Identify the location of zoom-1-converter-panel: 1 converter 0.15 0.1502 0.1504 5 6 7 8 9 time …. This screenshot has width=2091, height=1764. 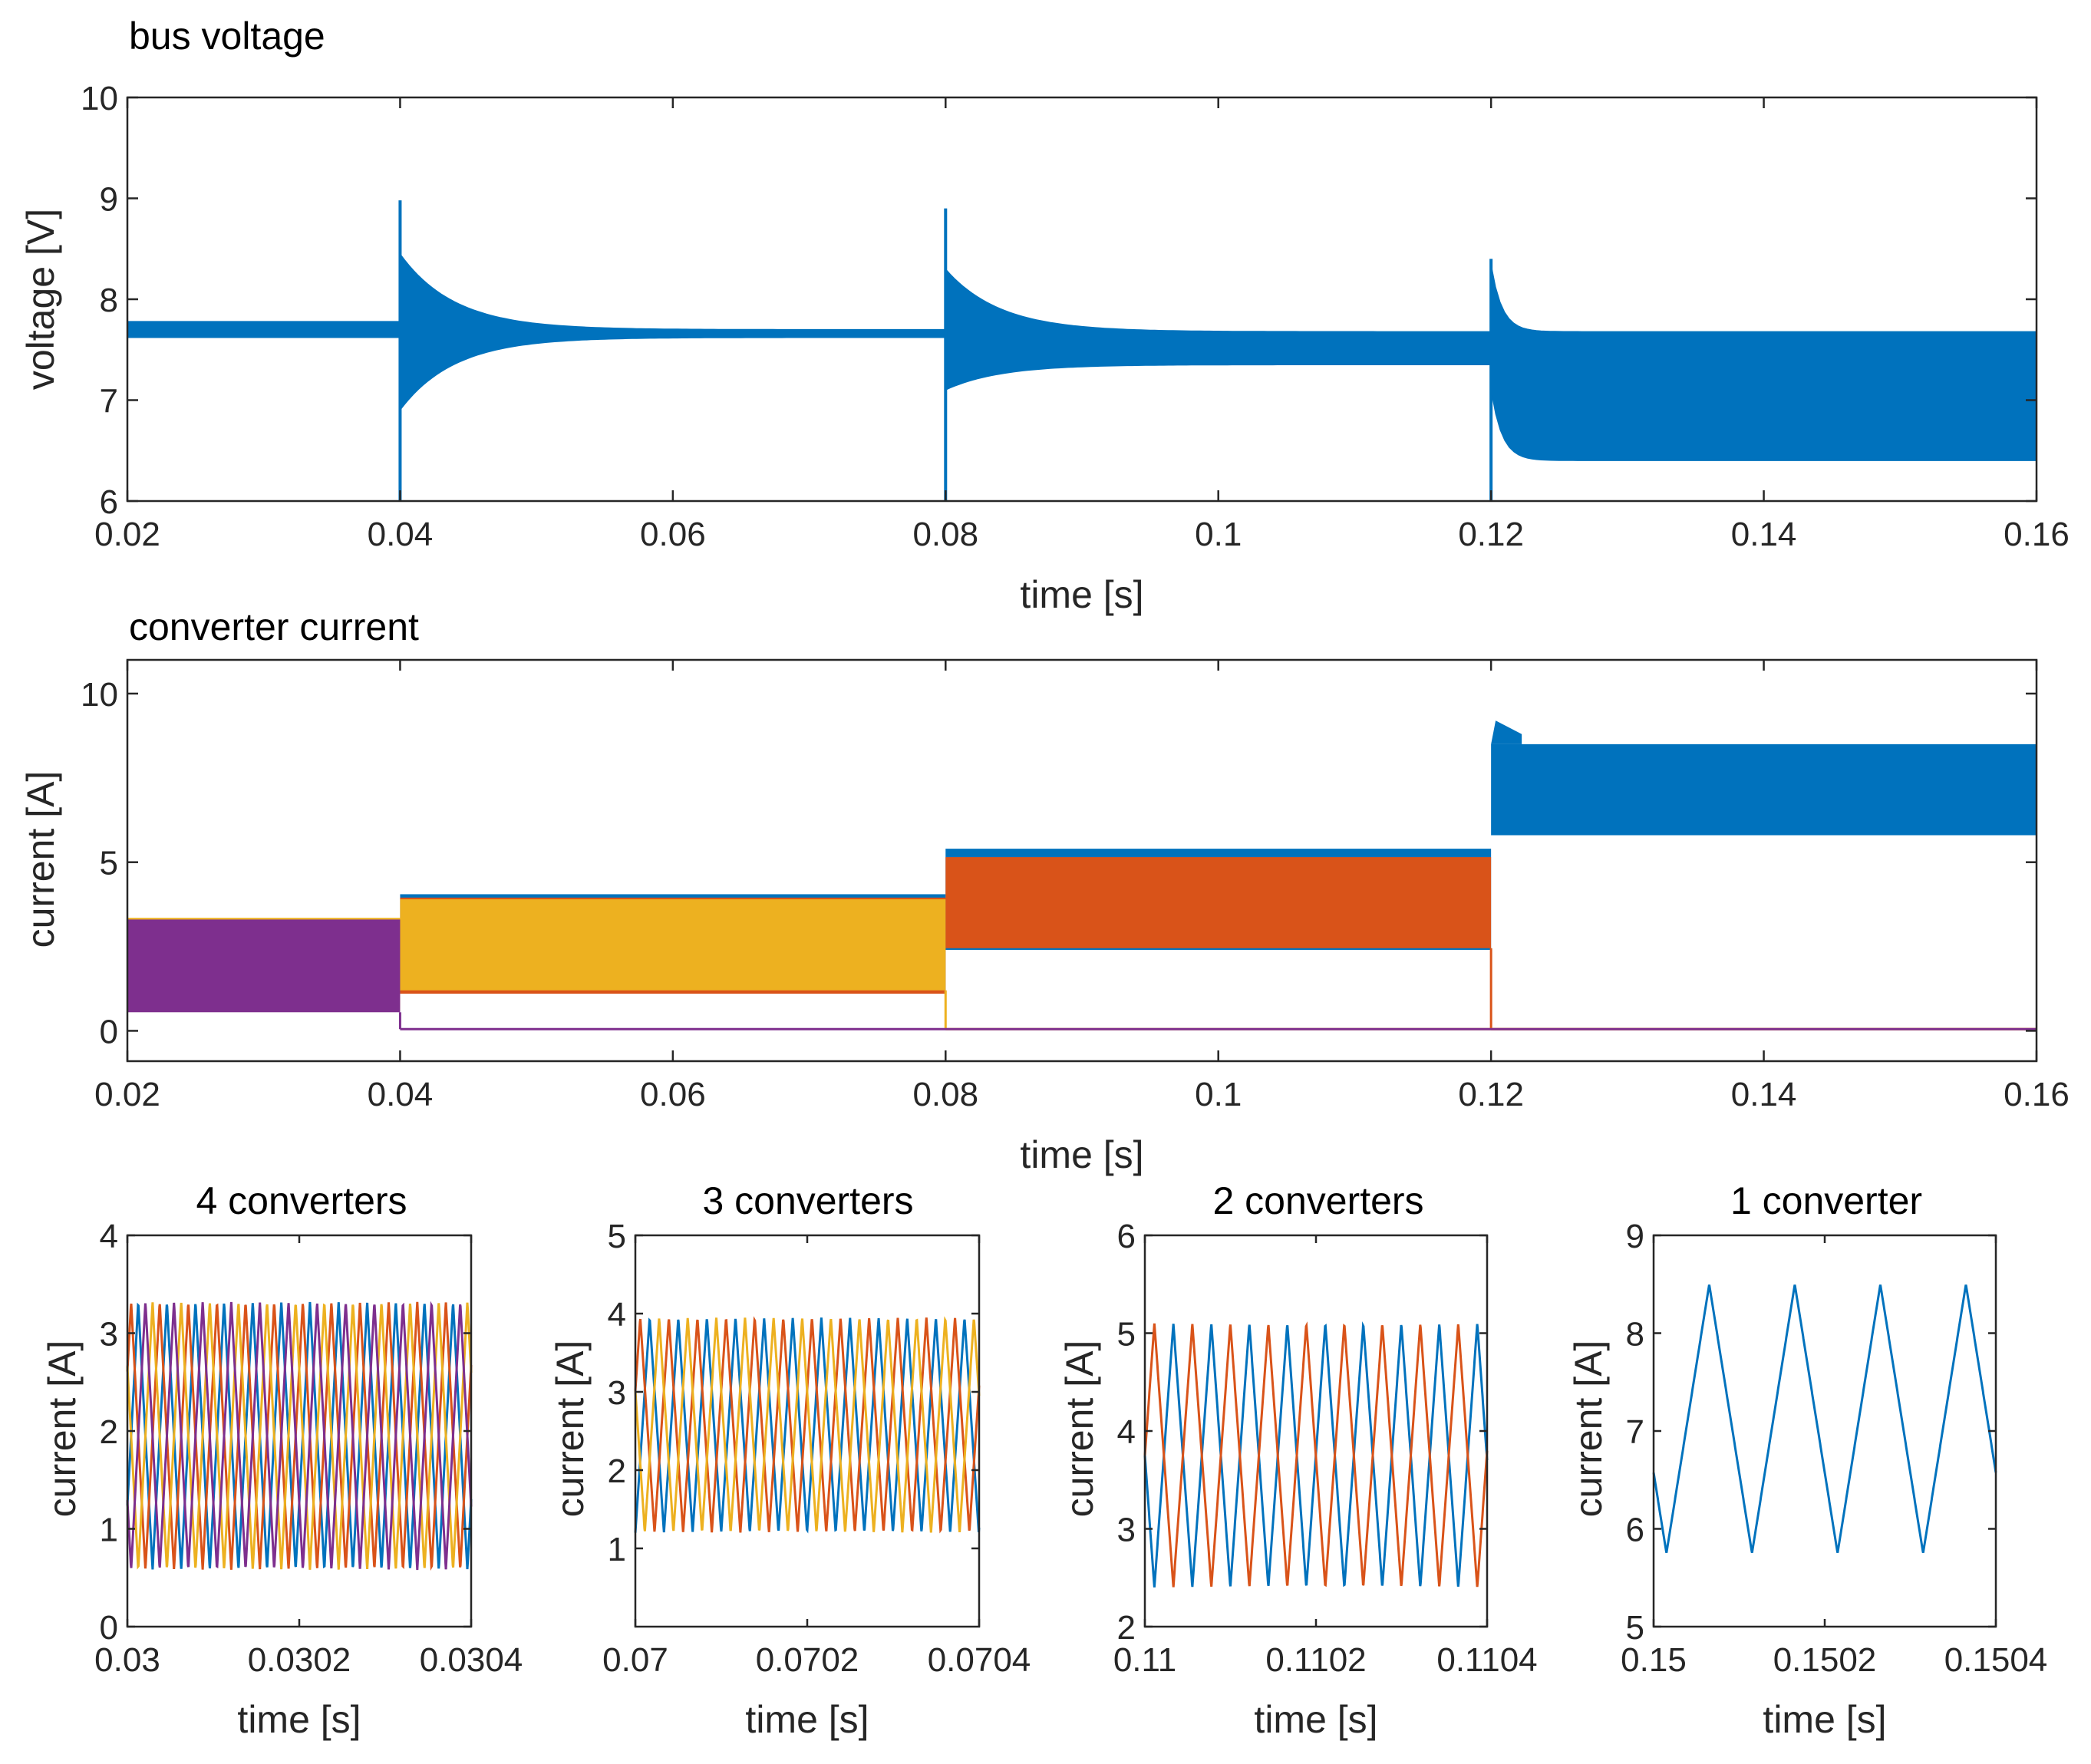
(1807, 1460).